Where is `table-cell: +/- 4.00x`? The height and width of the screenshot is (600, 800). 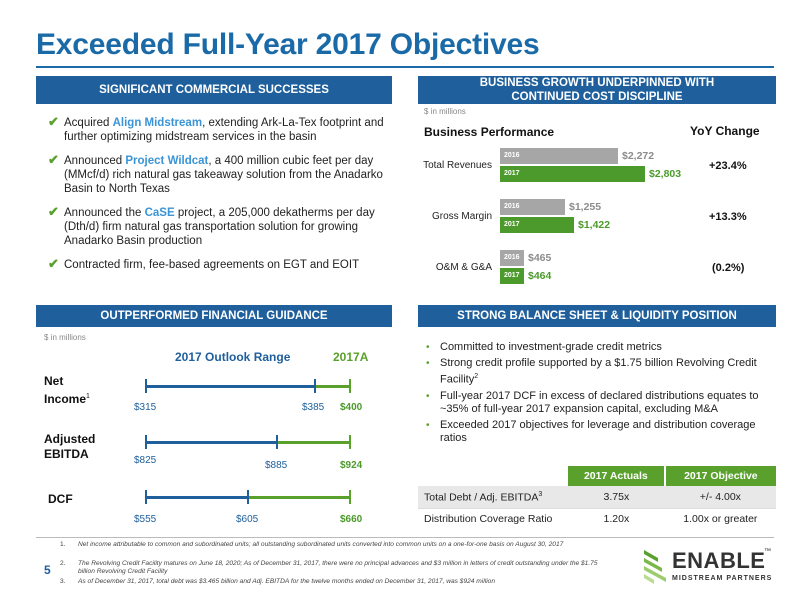 table-cell: +/- 4.00x is located at coordinates (720, 497).